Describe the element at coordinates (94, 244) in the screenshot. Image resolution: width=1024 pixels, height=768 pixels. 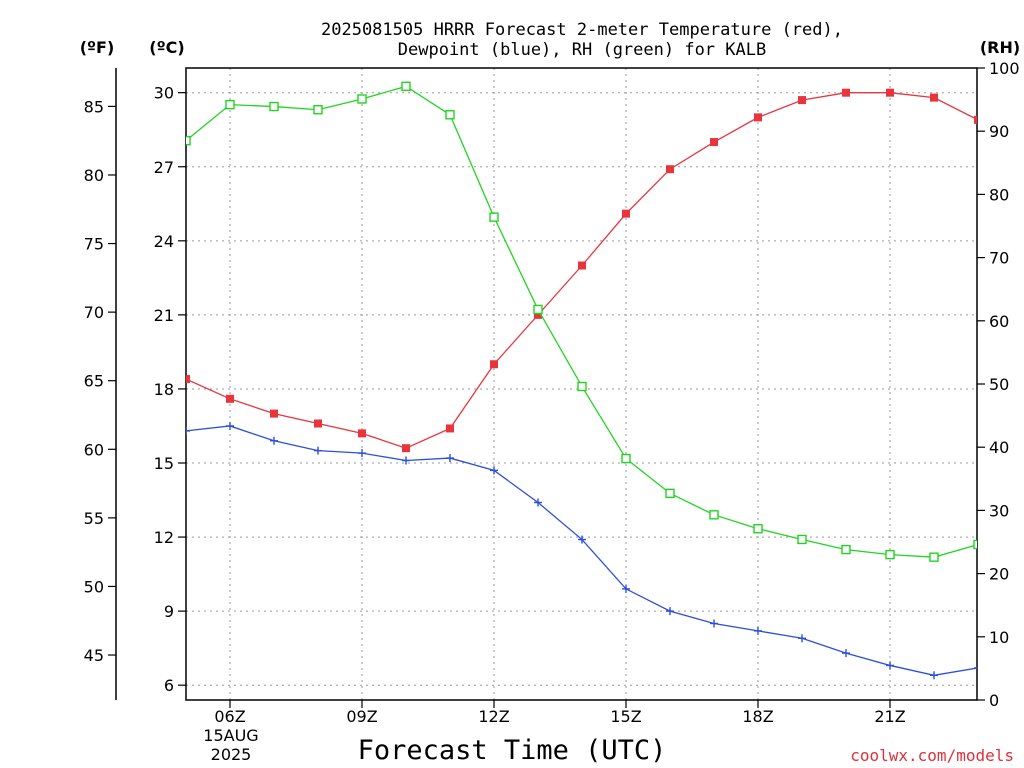
I see `fahrenheit-tick-label: 75` at that location.